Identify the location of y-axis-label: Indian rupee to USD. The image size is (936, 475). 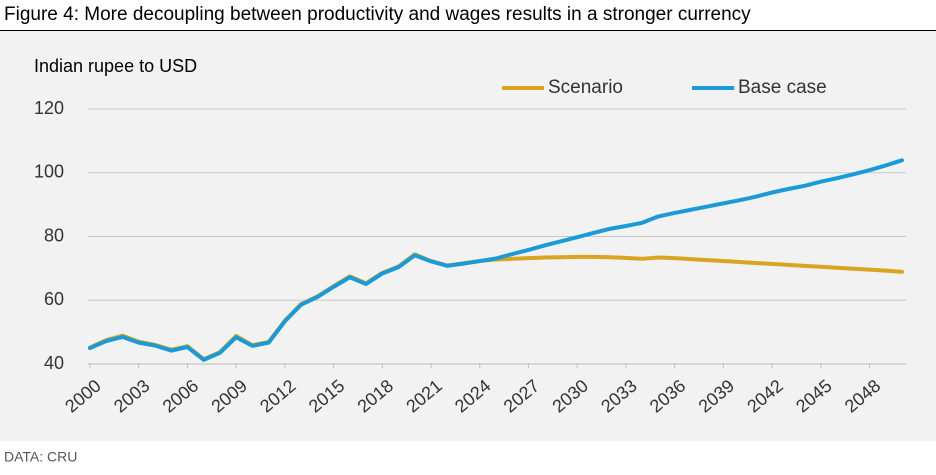
(115, 66).